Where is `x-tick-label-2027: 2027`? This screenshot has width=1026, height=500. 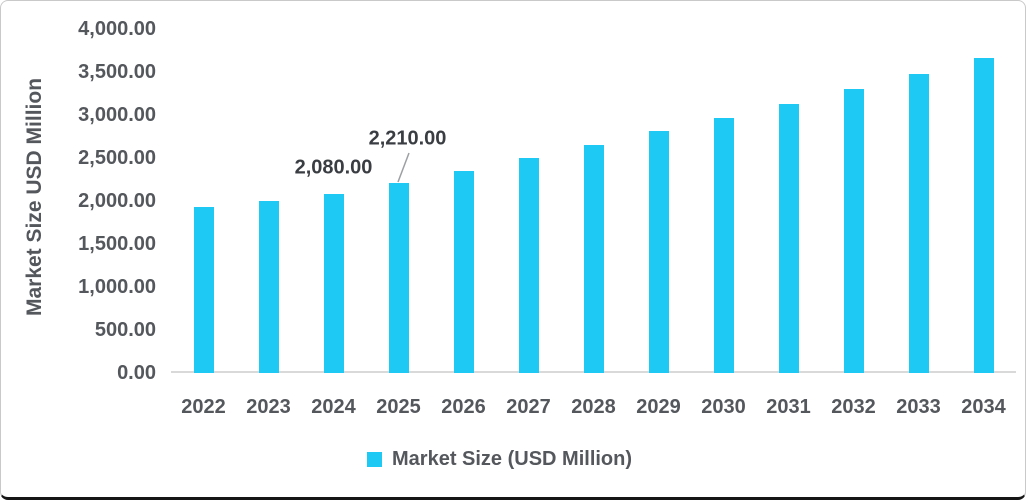 x-tick-label-2027: 2027 is located at coordinates (528, 407).